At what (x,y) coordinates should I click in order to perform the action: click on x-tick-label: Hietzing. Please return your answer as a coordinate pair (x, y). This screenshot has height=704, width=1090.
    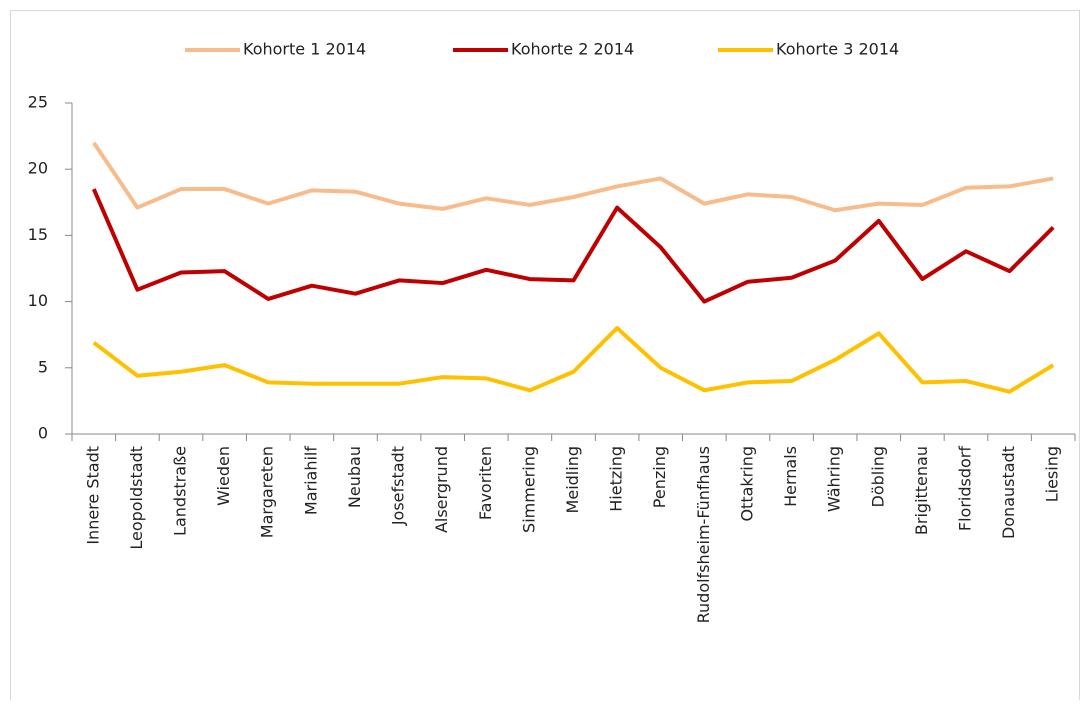
    Looking at the image, I should click on (616, 479).